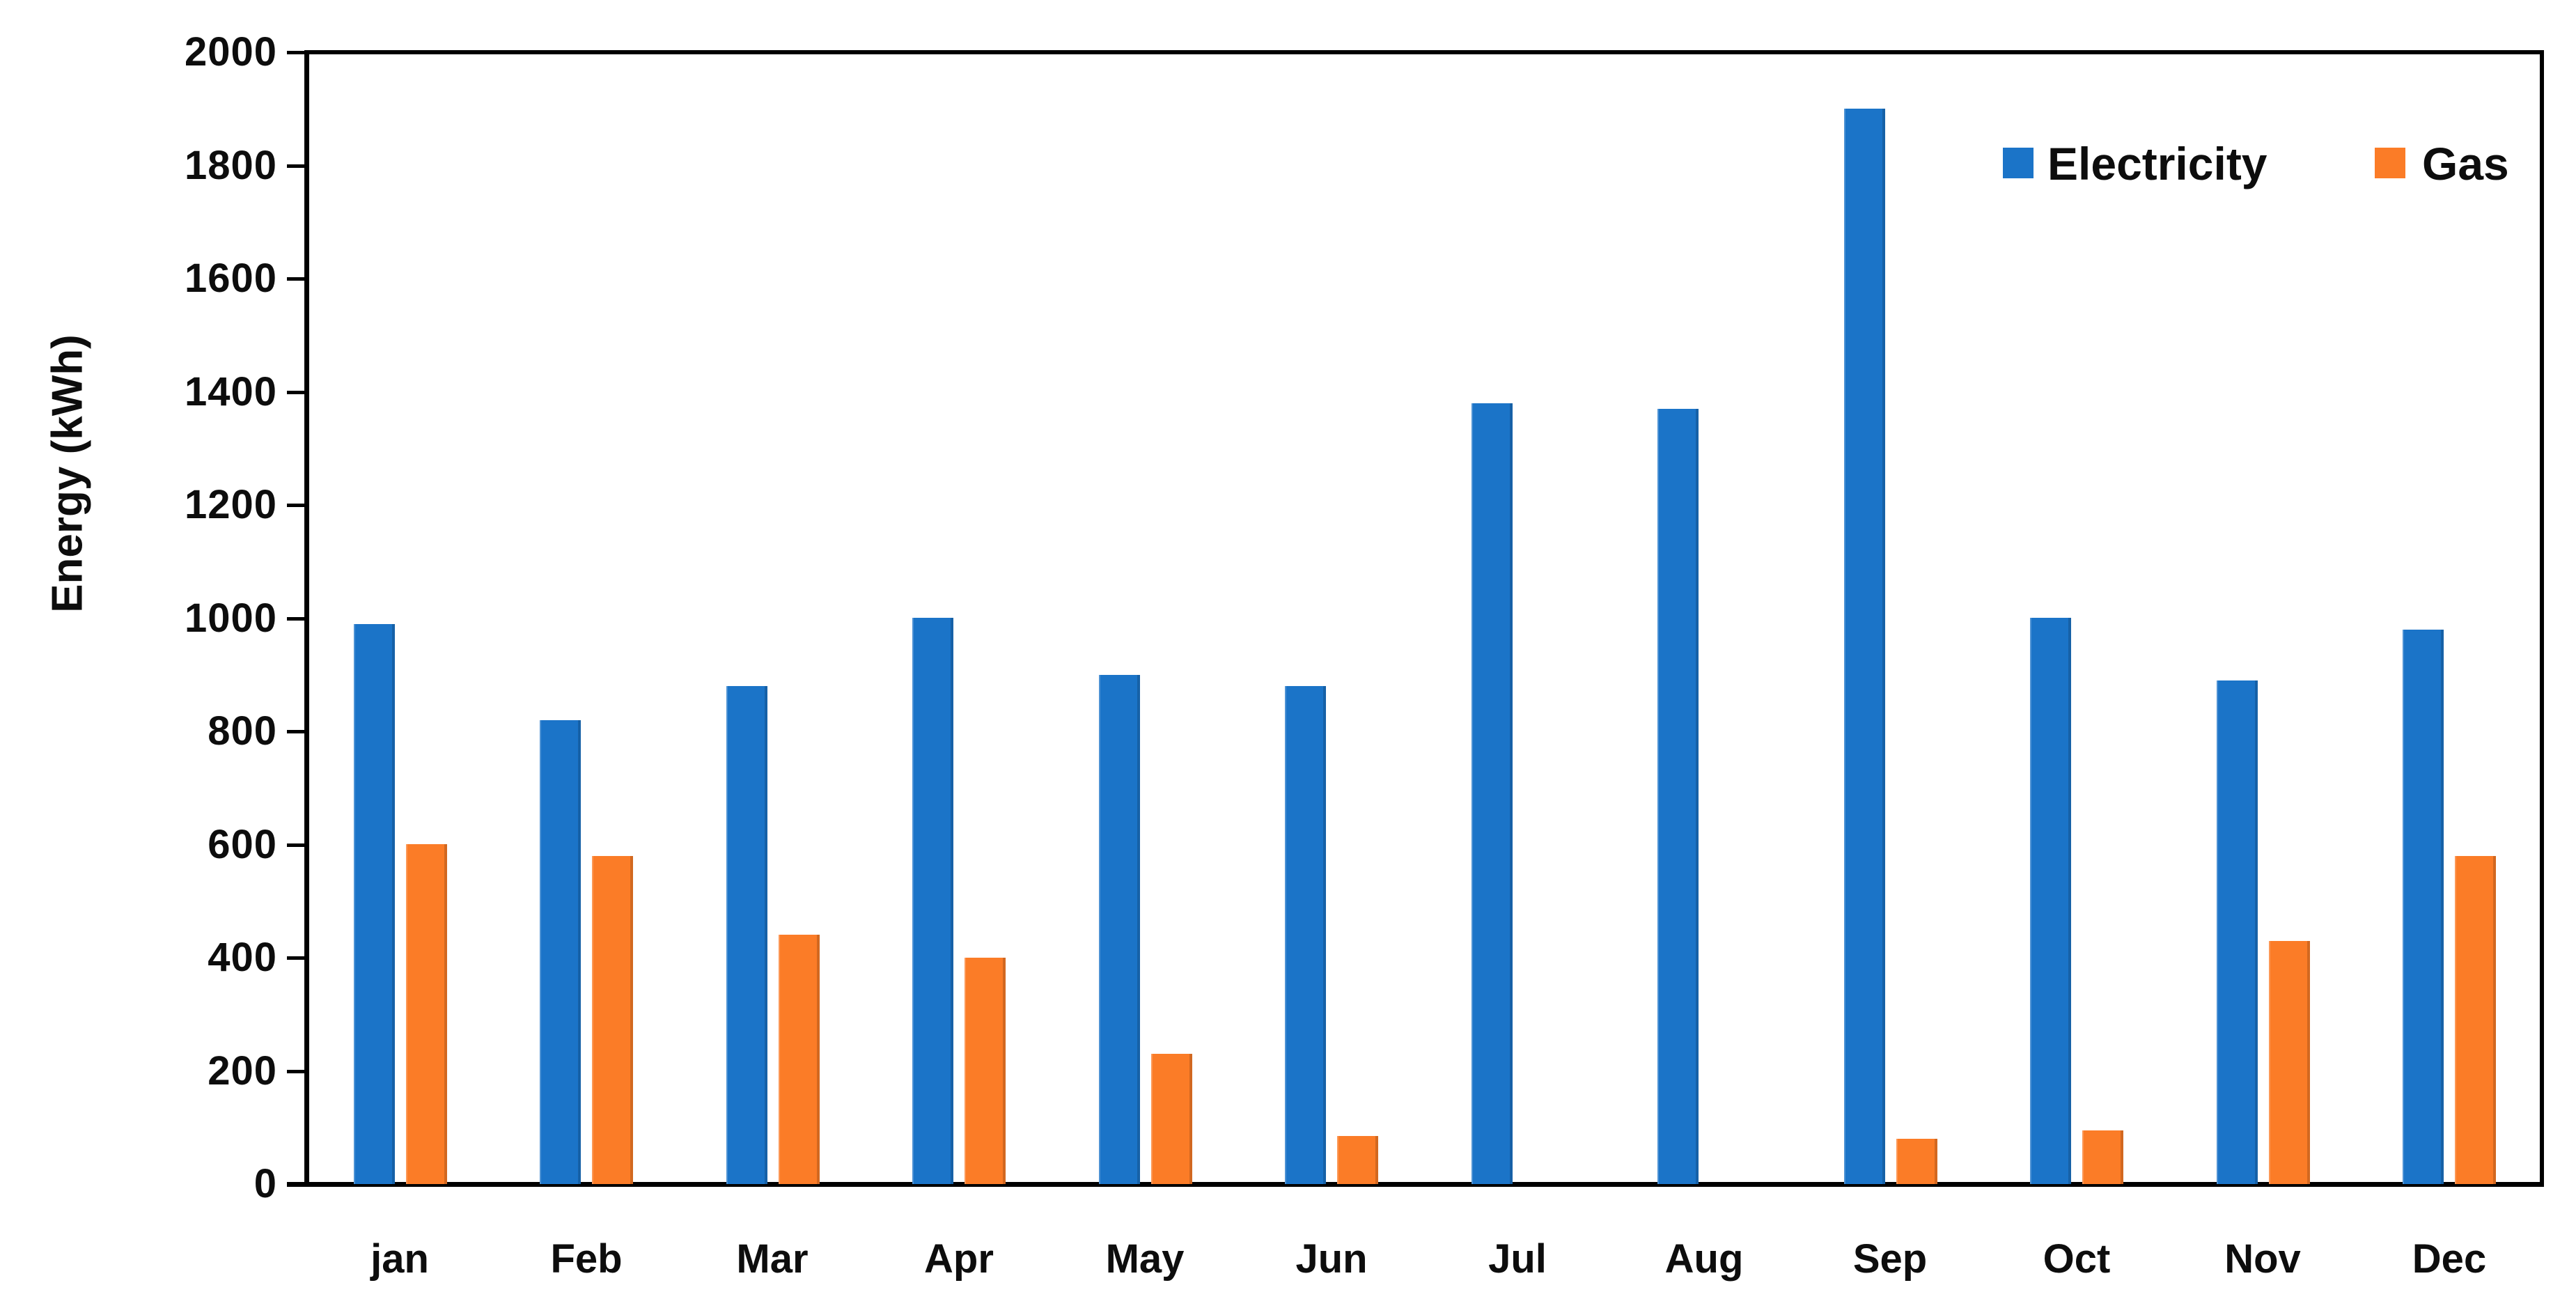 The image size is (2576, 1315). Describe the element at coordinates (2449, 1259) in the screenshot. I see `x-label-dec: Dec` at that location.